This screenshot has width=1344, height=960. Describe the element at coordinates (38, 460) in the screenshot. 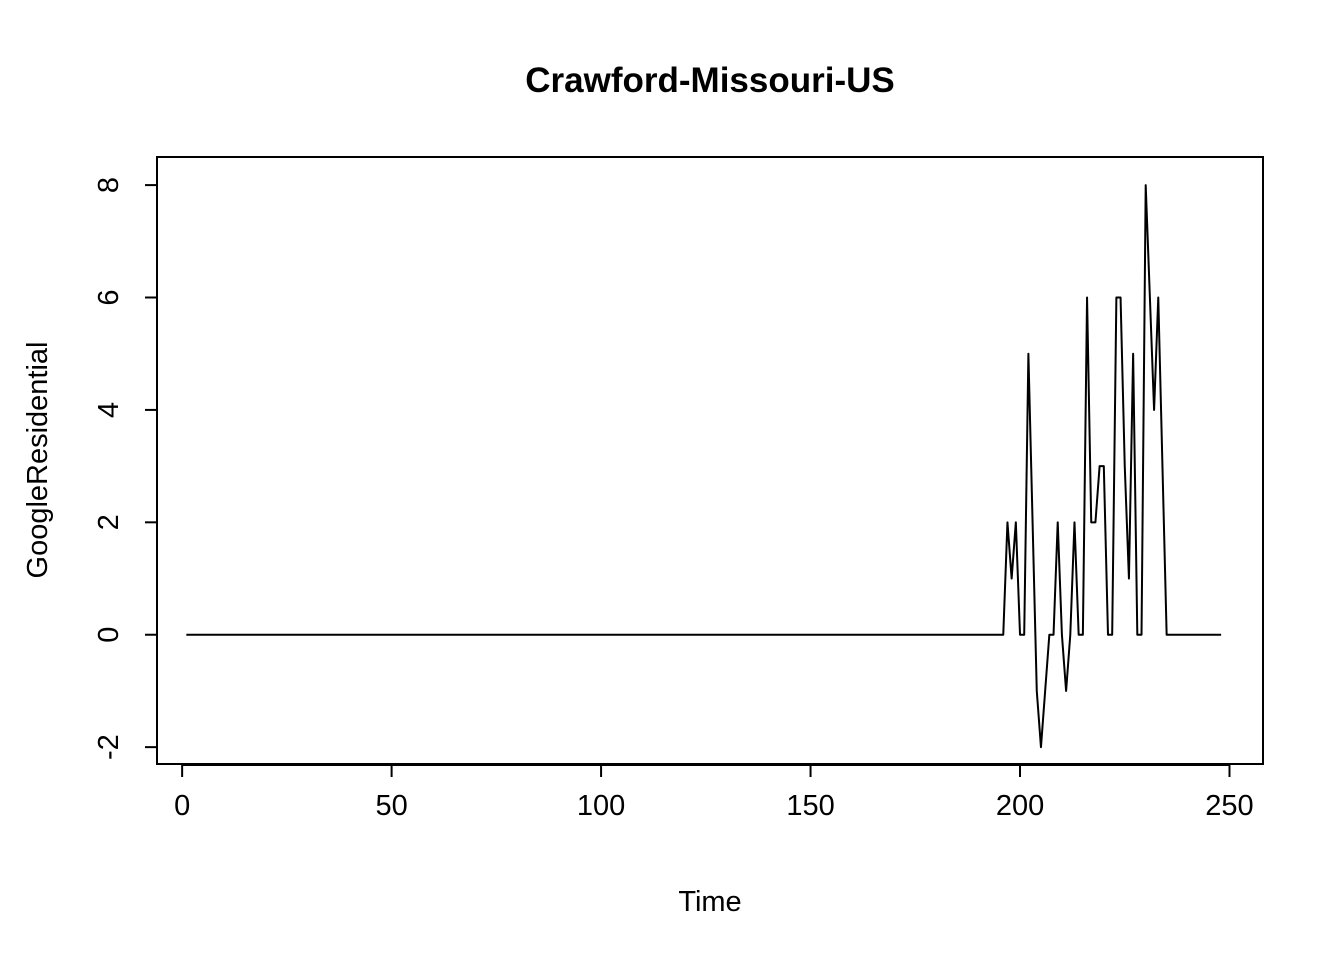

I see `y-axis-label: GoogleResidential` at that location.